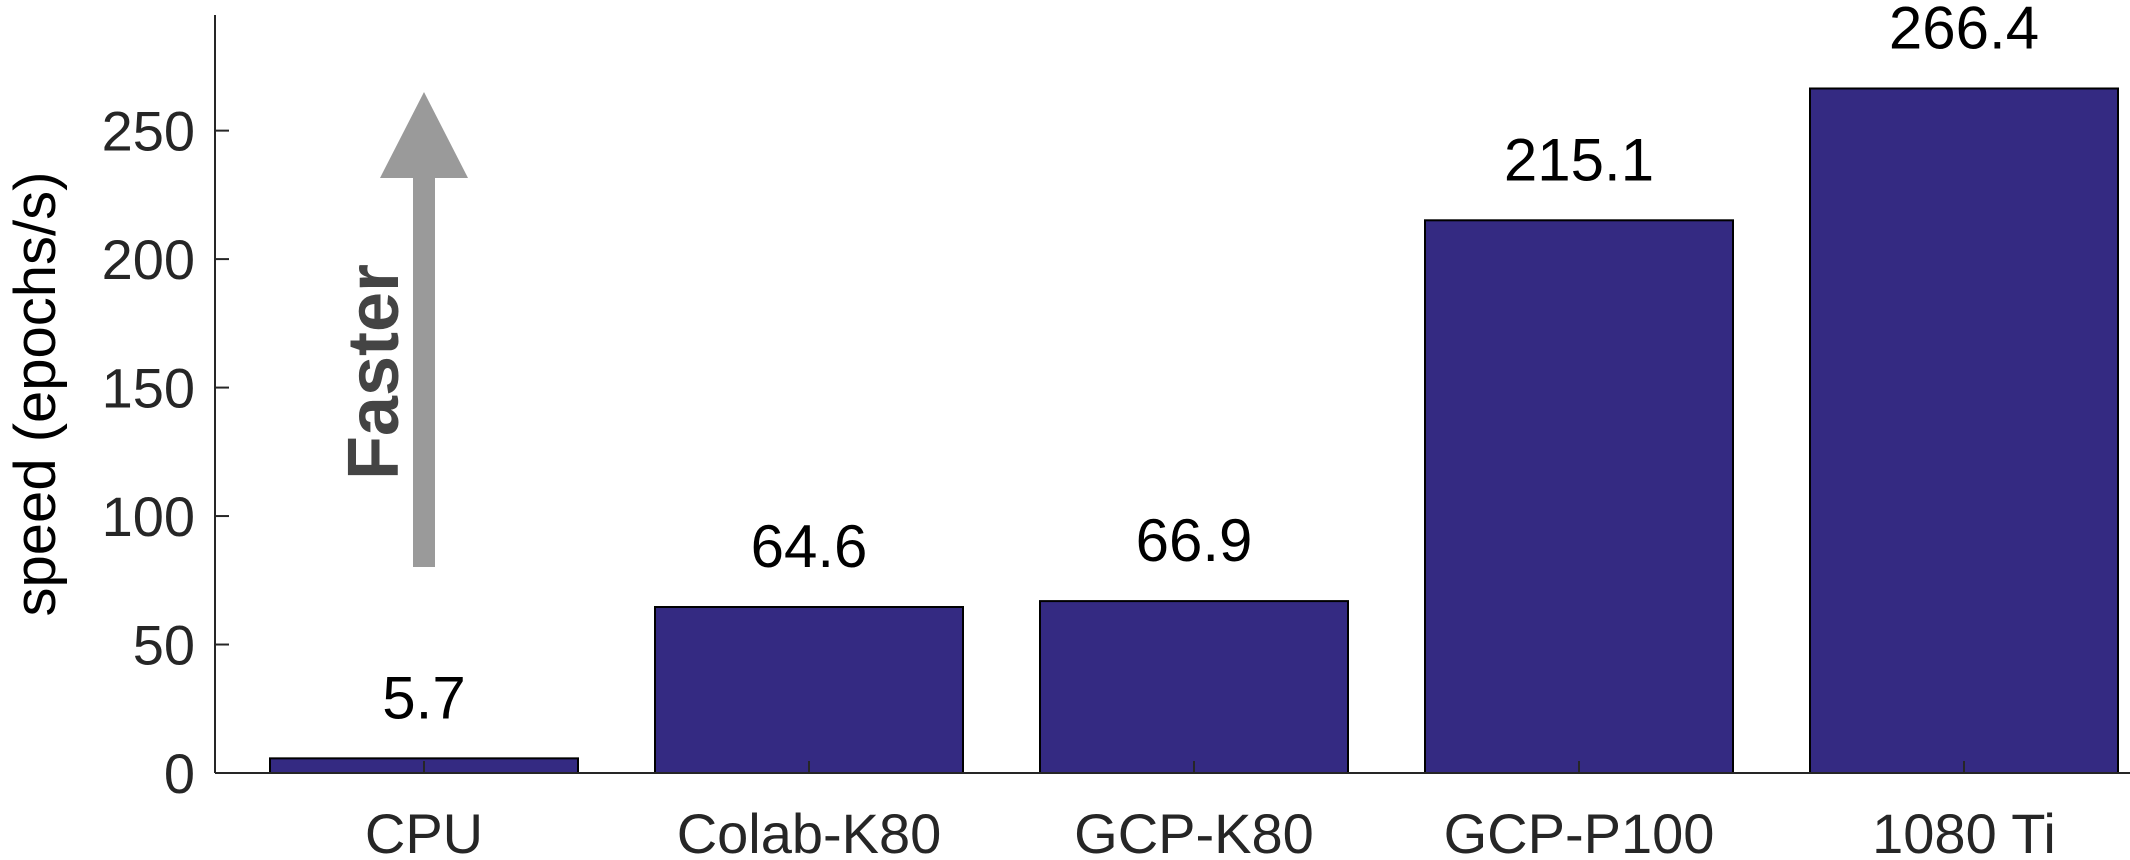 The width and height of the screenshot is (2130, 860). Describe the element at coordinates (179, 773) in the screenshot. I see `y-tick-label-0: 0` at that location.